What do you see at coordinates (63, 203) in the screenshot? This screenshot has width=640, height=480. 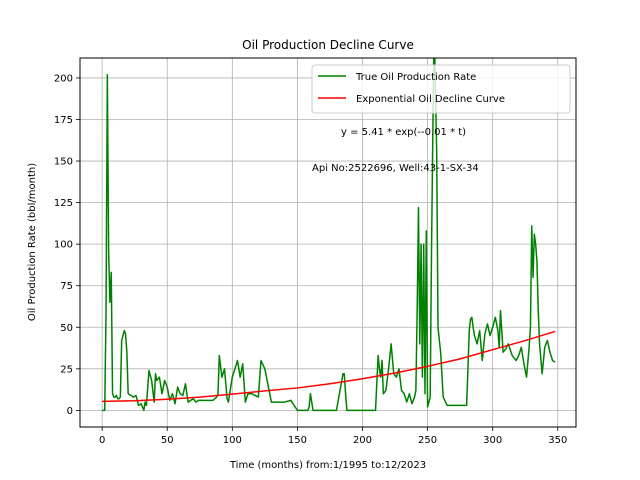 I see `y-tick-label: 125` at bounding box center [63, 203].